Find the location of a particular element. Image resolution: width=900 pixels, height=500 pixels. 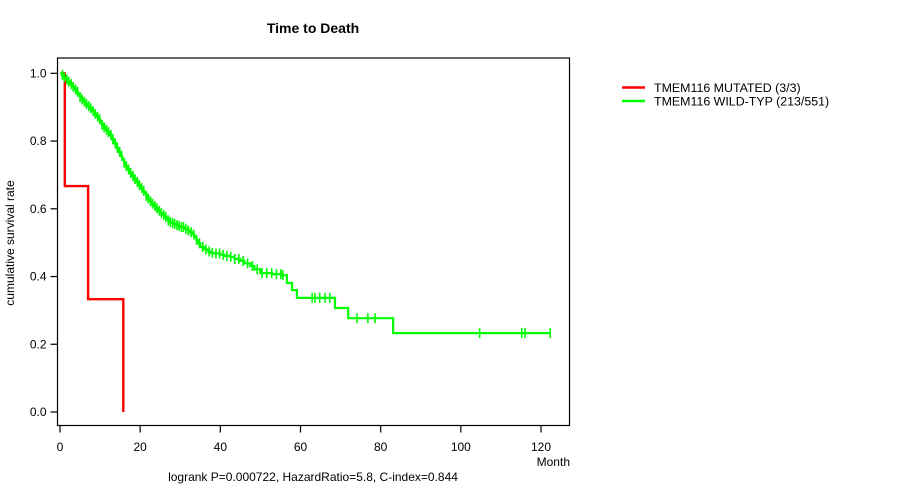

y-axis-label: cumulative survival rate is located at coordinates (10, 243).